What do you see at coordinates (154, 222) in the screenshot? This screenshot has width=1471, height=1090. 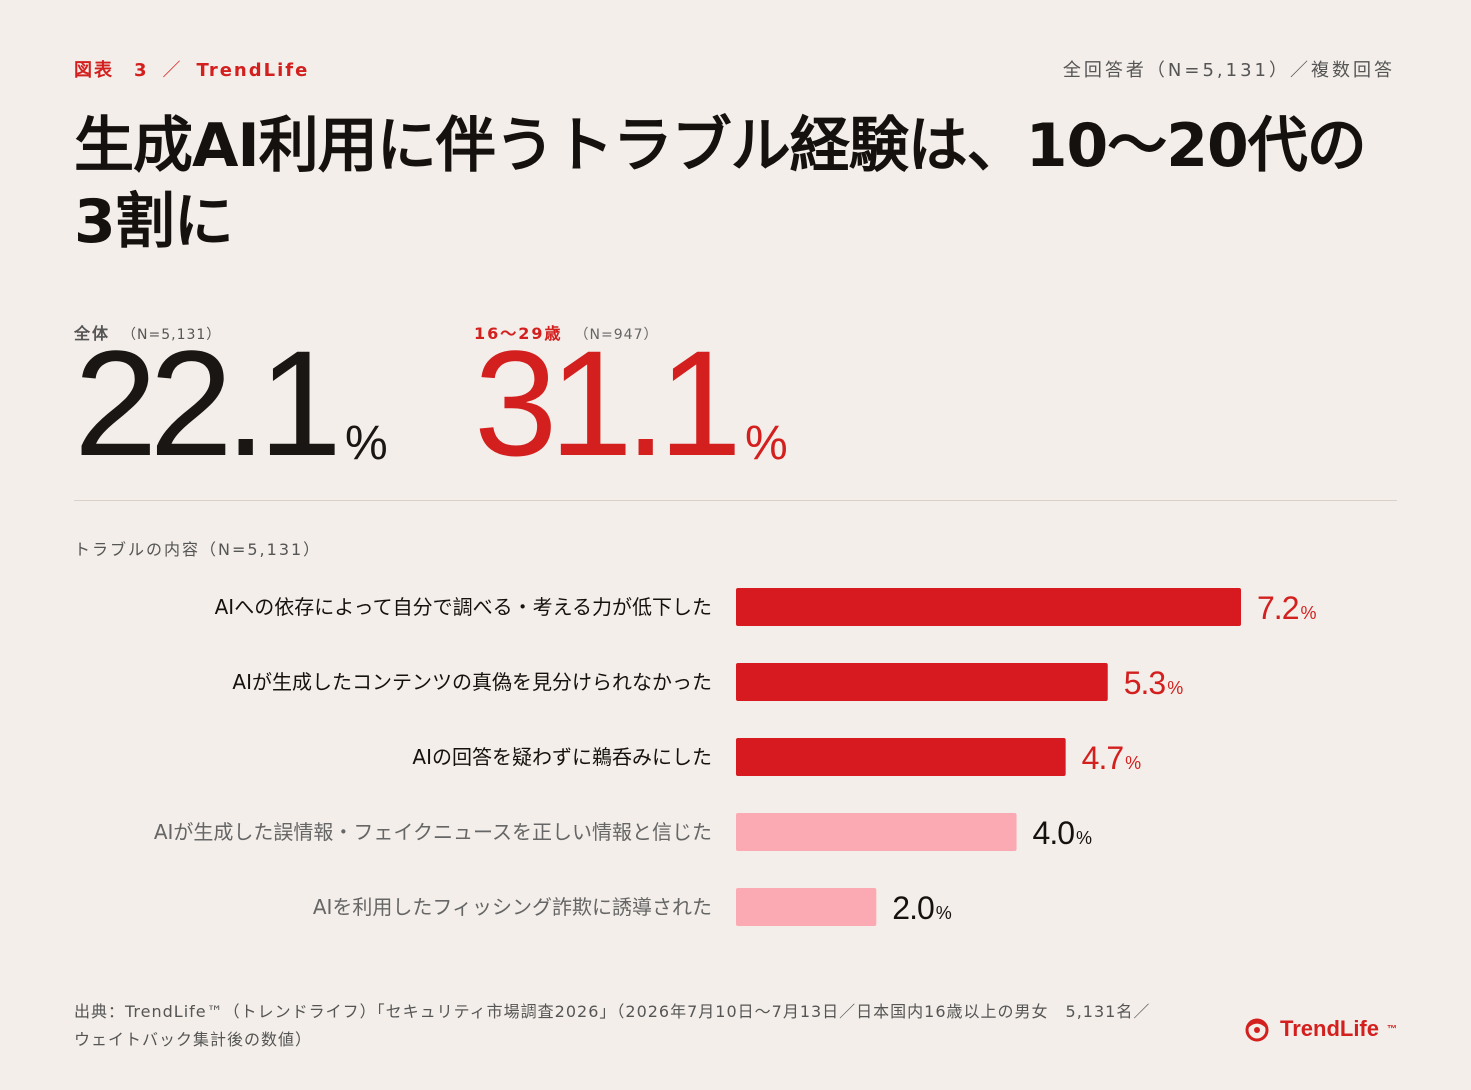 I see `title-line-2: 3割に` at bounding box center [154, 222].